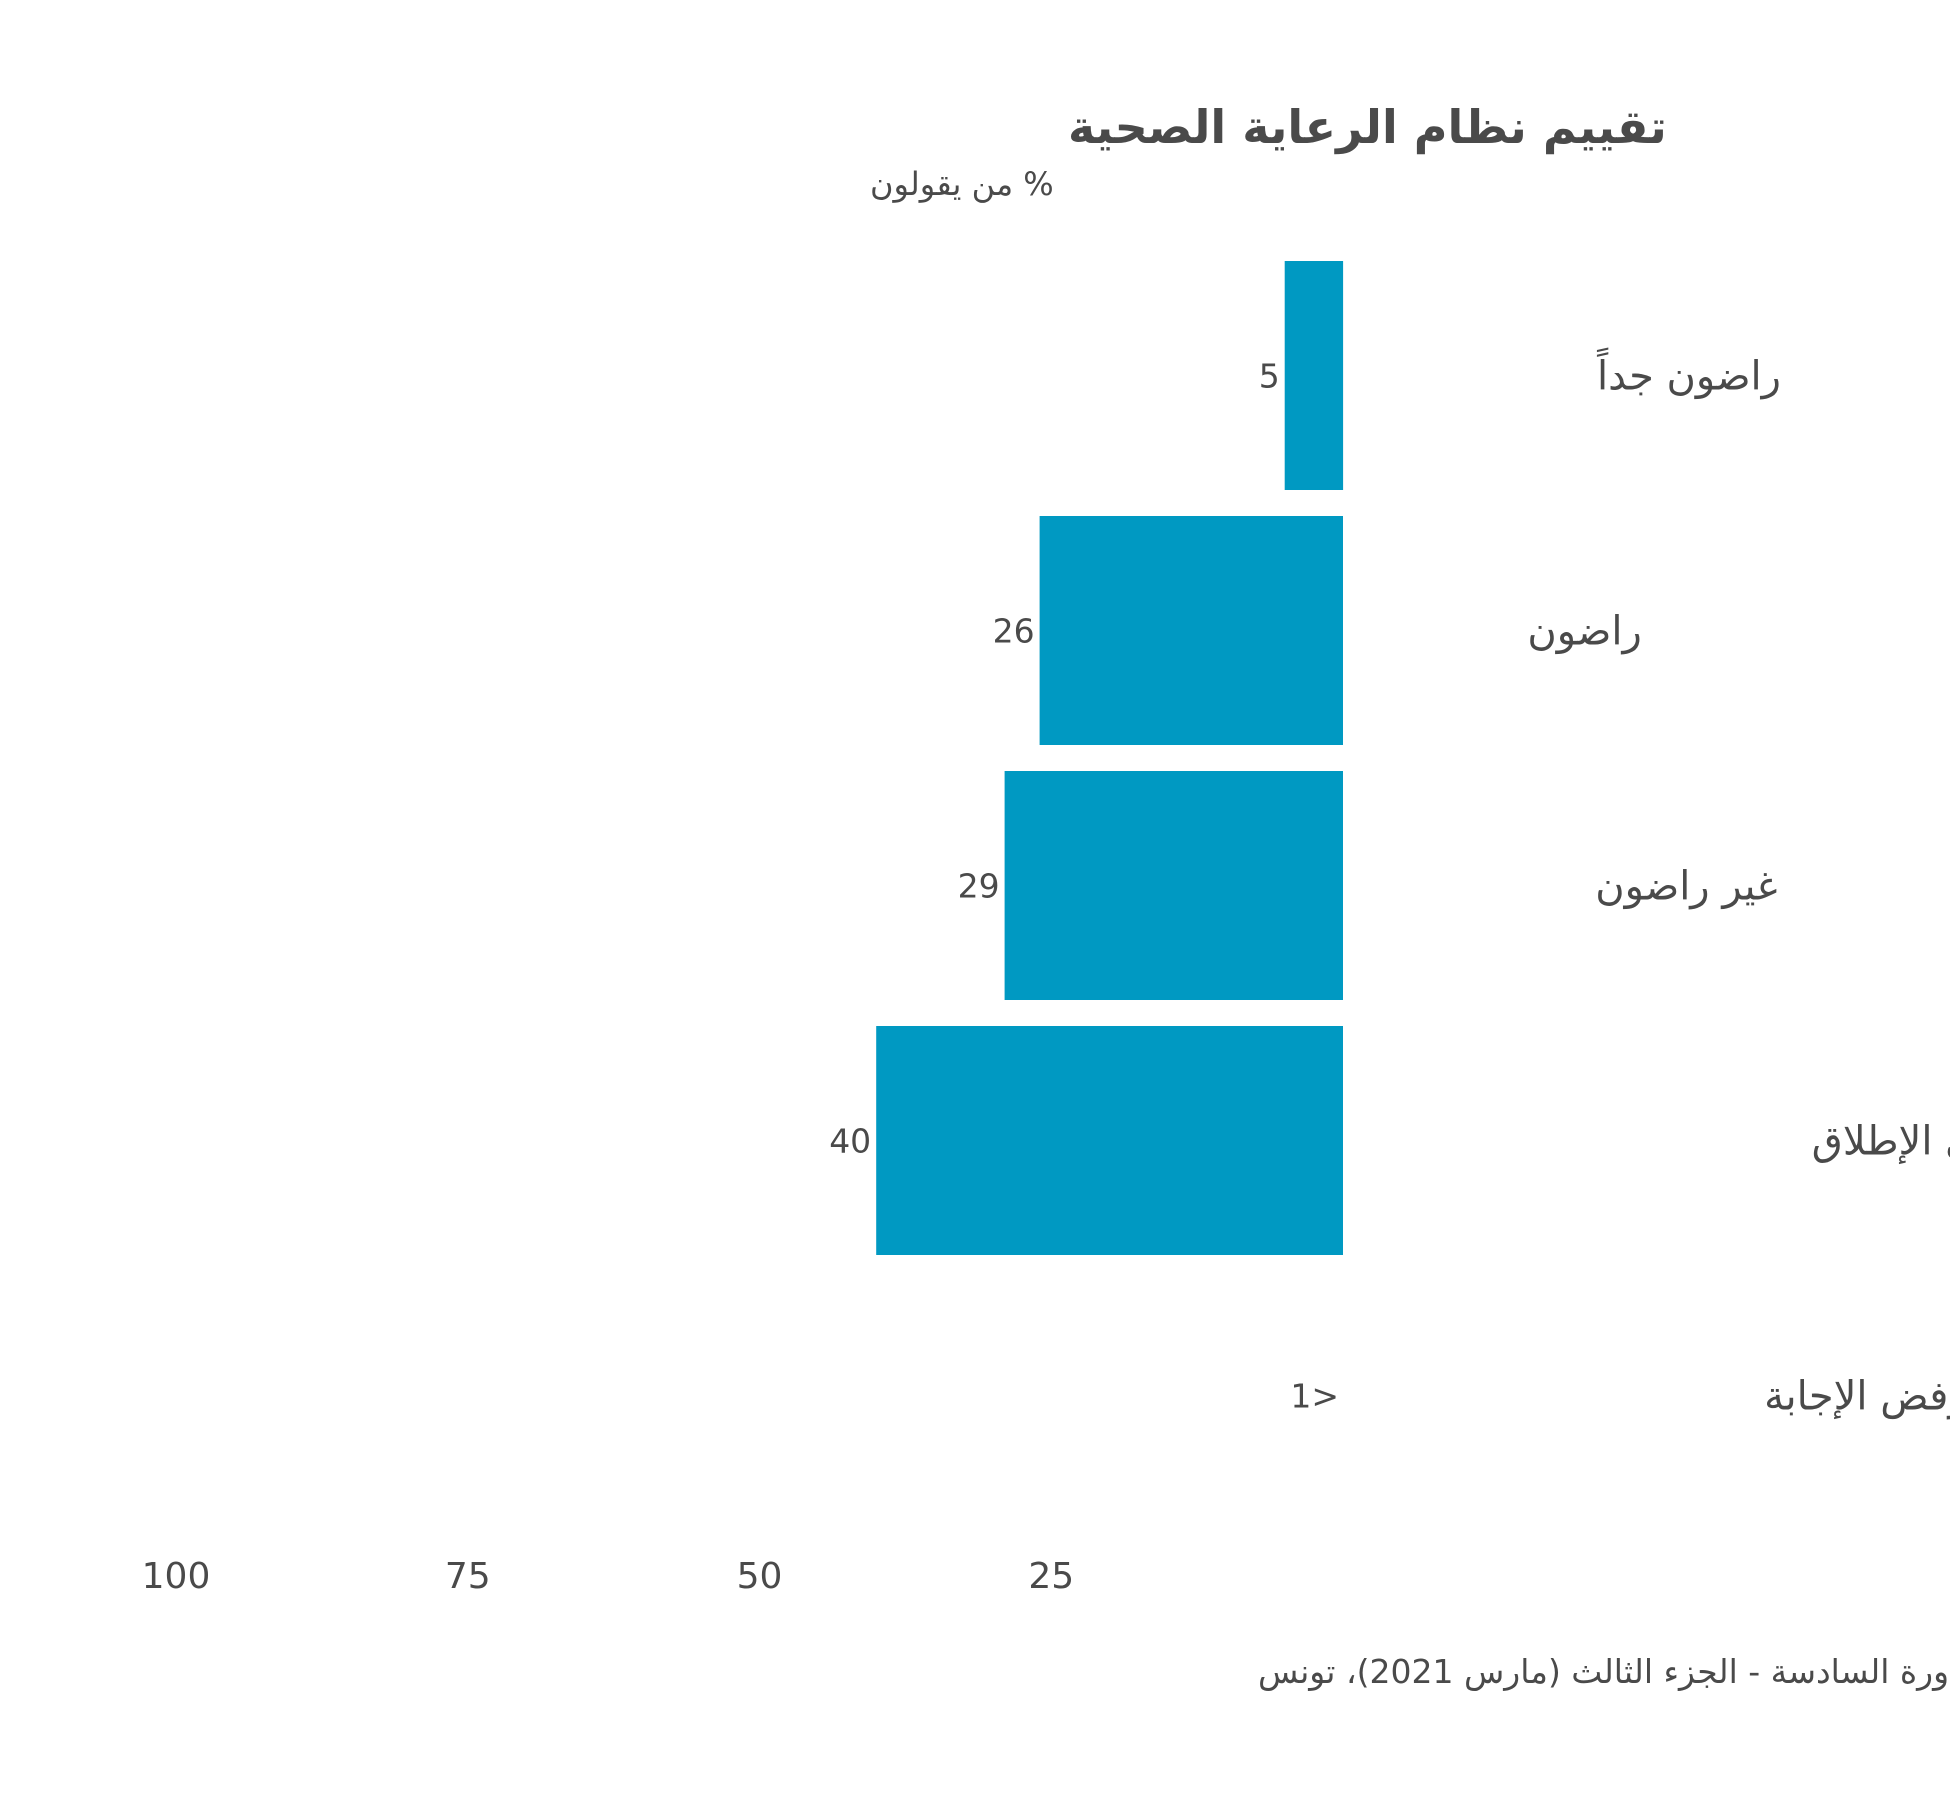 The image size is (1950, 1800). Describe the element at coordinates (1110, 758) in the screenshot. I see `bars-group` at that location.